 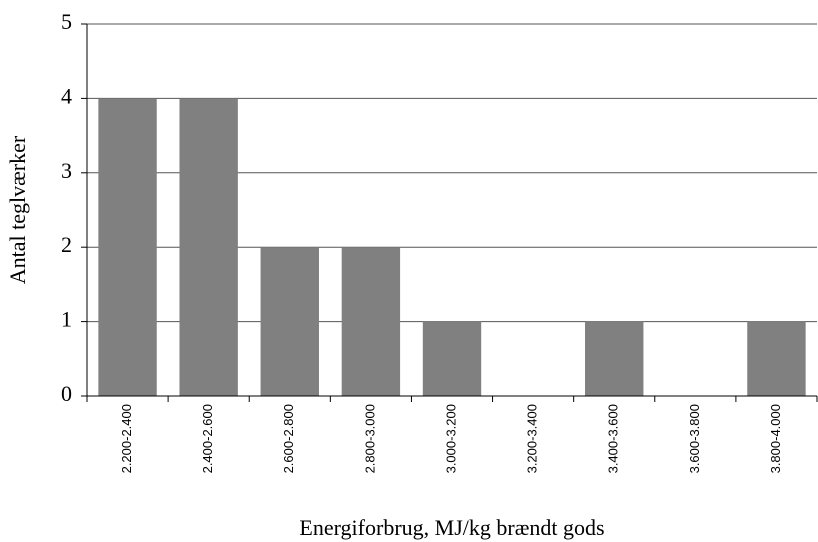 What do you see at coordinates (532, 438) in the screenshot?
I see `x-tick-label: 3.200-3.400` at bounding box center [532, 438].